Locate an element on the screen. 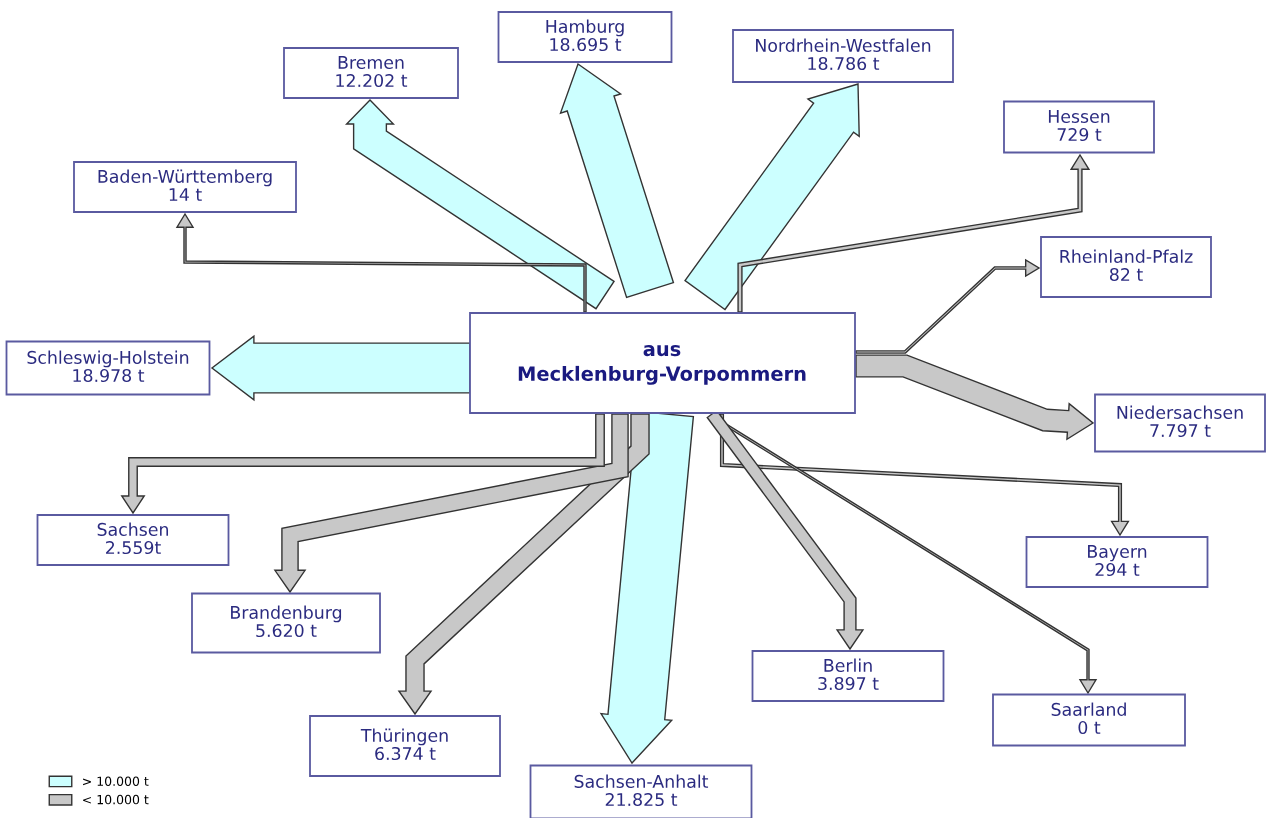 Image resolution: width=1267 pixels, height=818 pixels. data-label: 0 t is located at coordinates (1089, 727).